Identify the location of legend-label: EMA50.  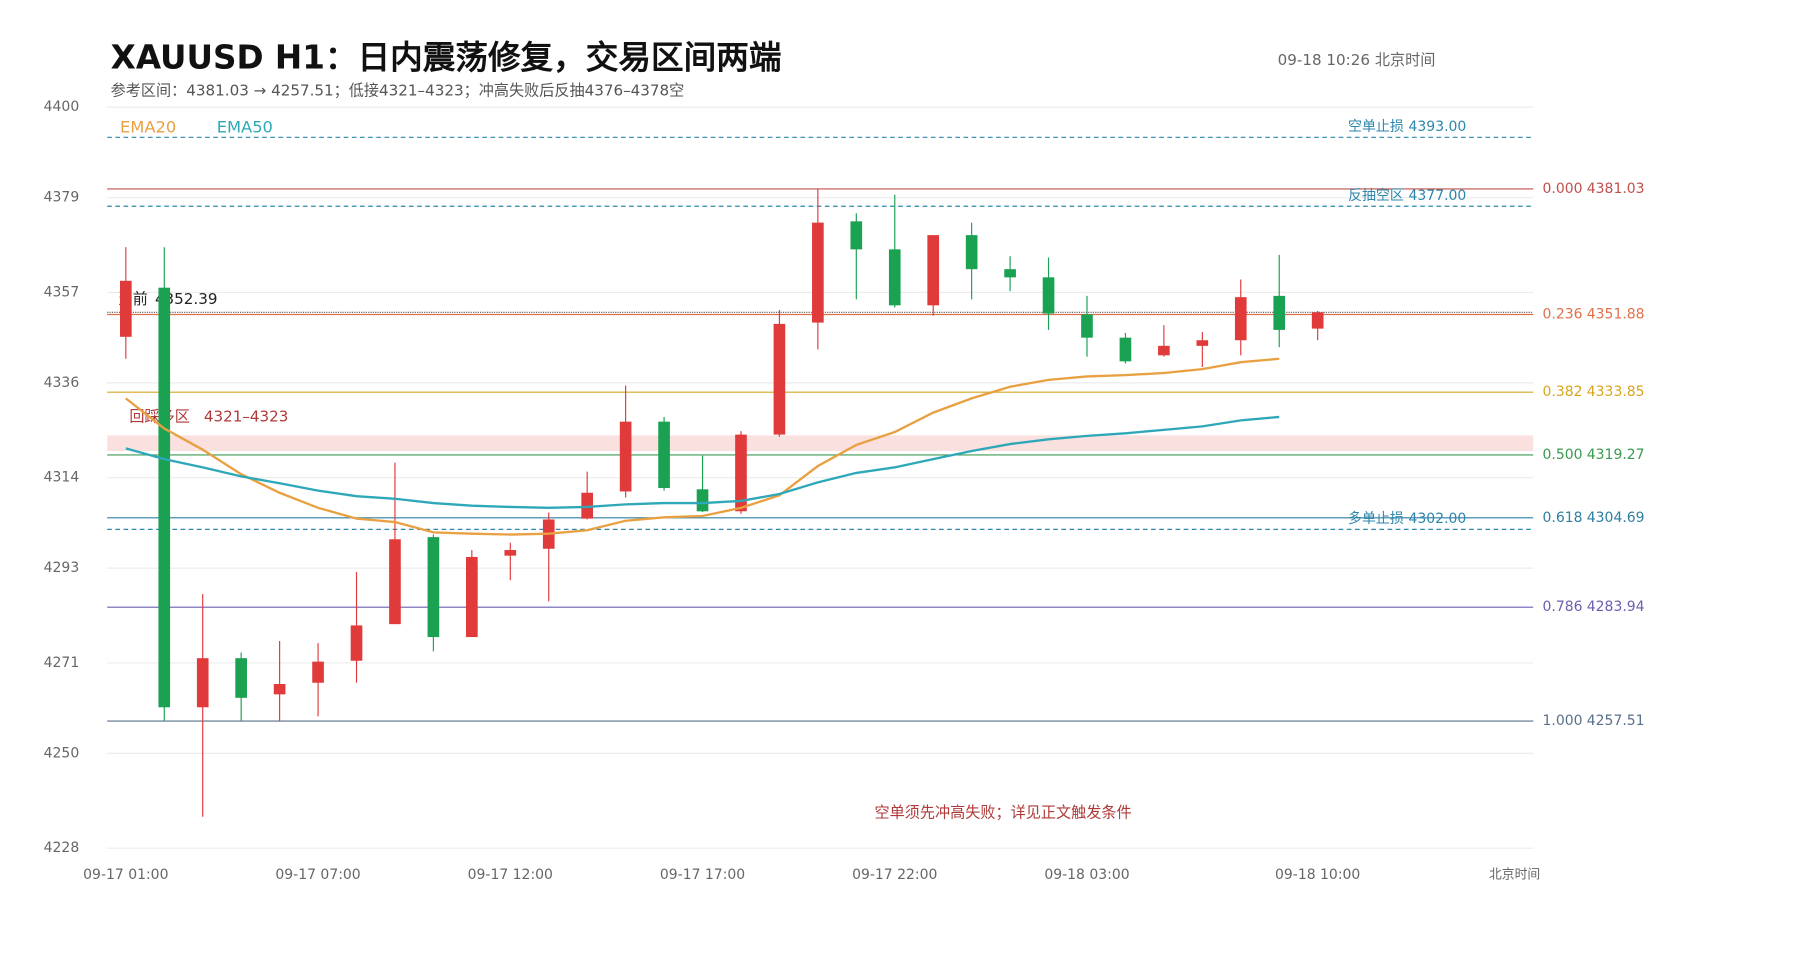
(245, 127).